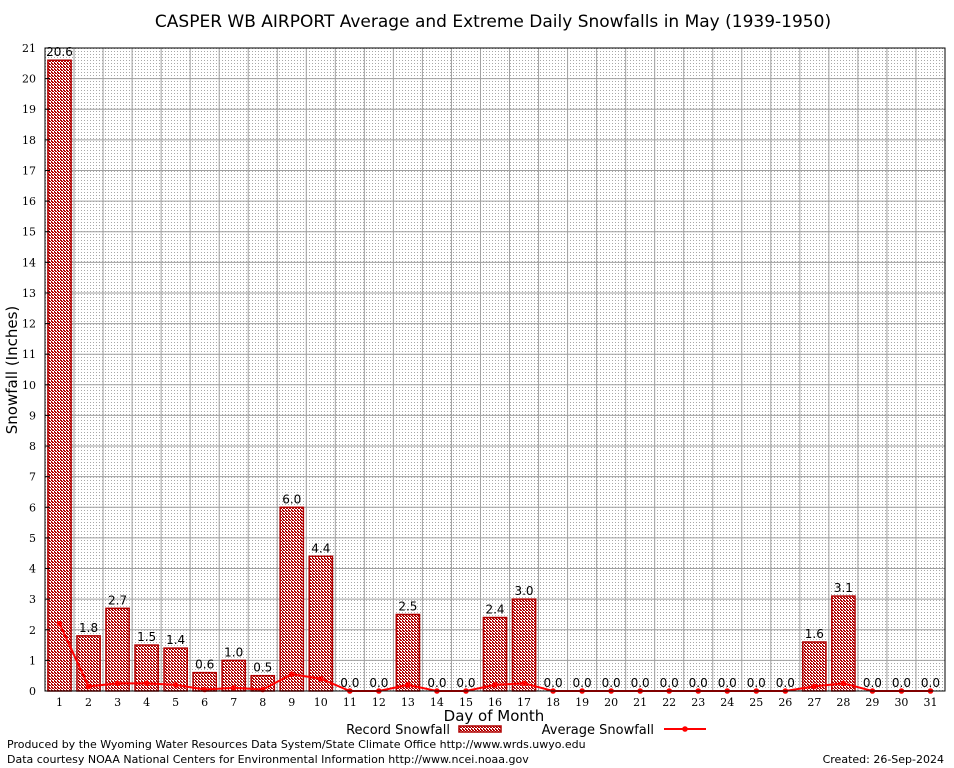  Describe the element at coordinates (204, 702) in the screenshot. I see `x-tick-label: 6` at that location.